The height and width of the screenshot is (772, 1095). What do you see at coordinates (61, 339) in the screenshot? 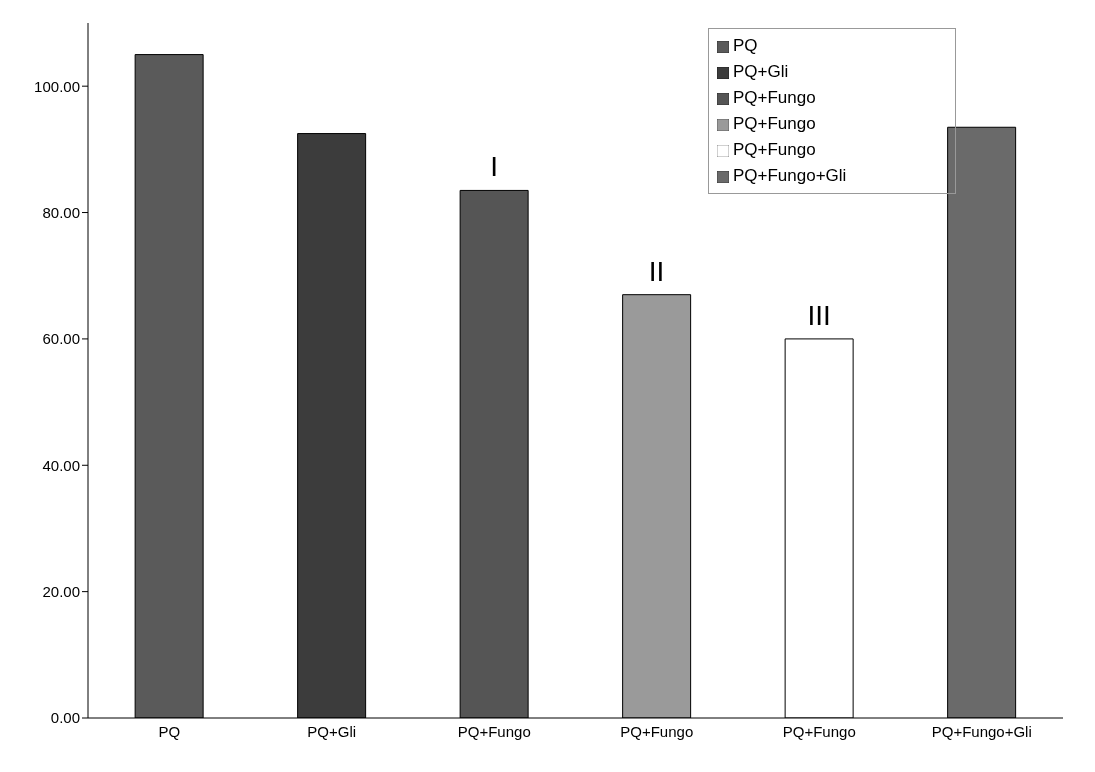
I see `y-tick-label: 60.00` at bounding box center [61, 339].